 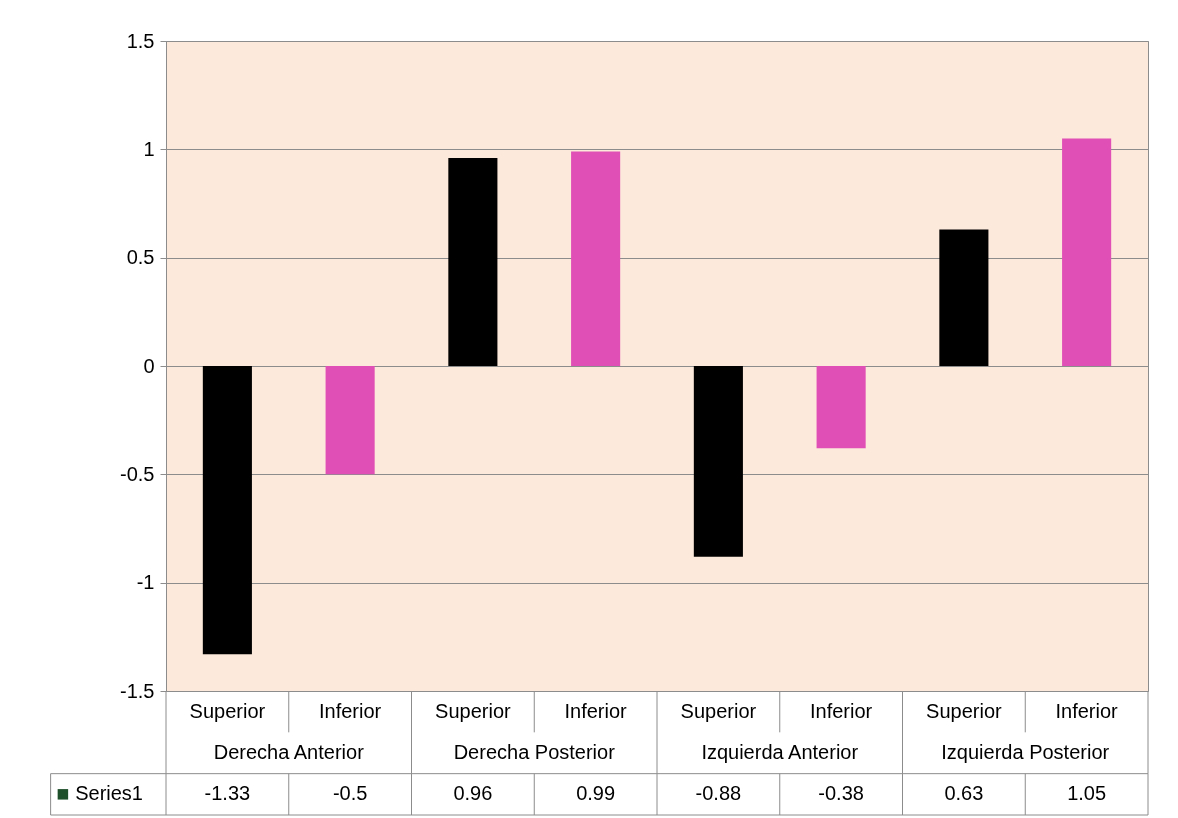 I want to click on data-label: 0.99, so click(x=596, y=793).